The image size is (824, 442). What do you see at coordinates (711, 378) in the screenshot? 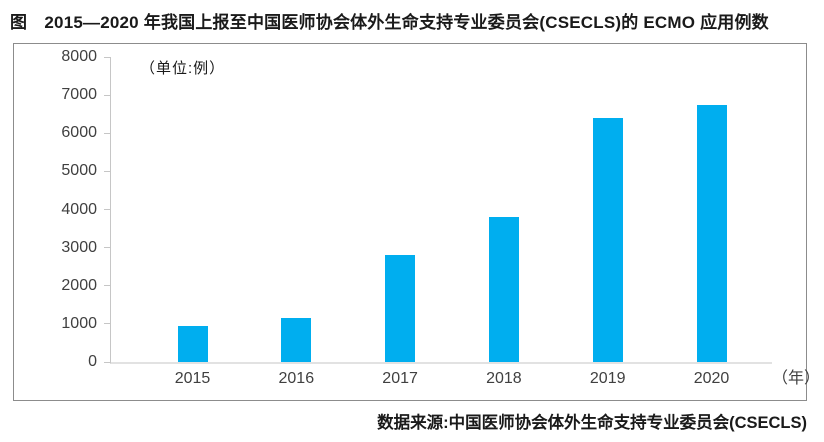
I see `x-tick-label-2020: 2020` at bounding box center [711, 378].